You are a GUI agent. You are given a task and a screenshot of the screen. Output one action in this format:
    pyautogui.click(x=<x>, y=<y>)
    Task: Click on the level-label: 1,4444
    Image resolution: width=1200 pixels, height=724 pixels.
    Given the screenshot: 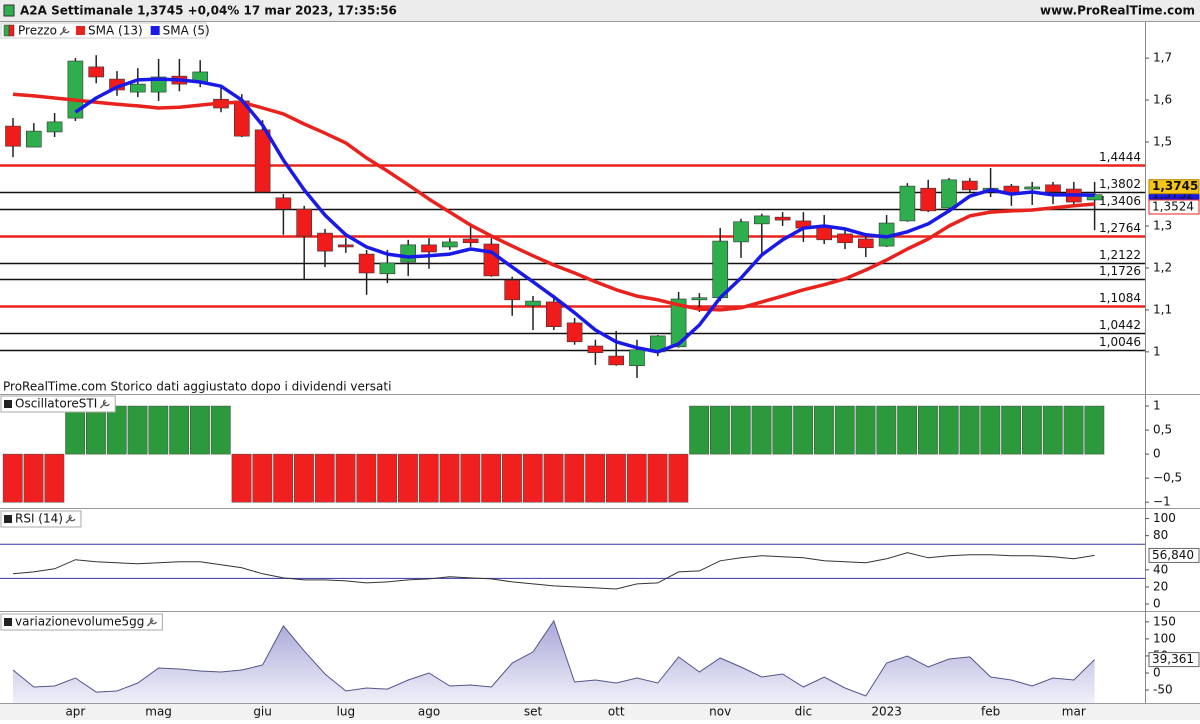 What is the action you would take?
    pyautogui.click(x=1120, y=157)
    